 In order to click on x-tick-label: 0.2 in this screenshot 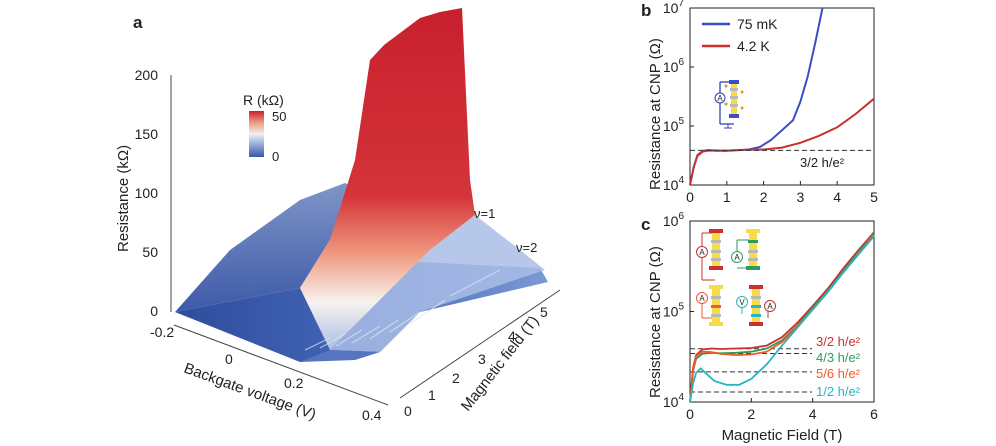, I will do `click(294, 383)`.